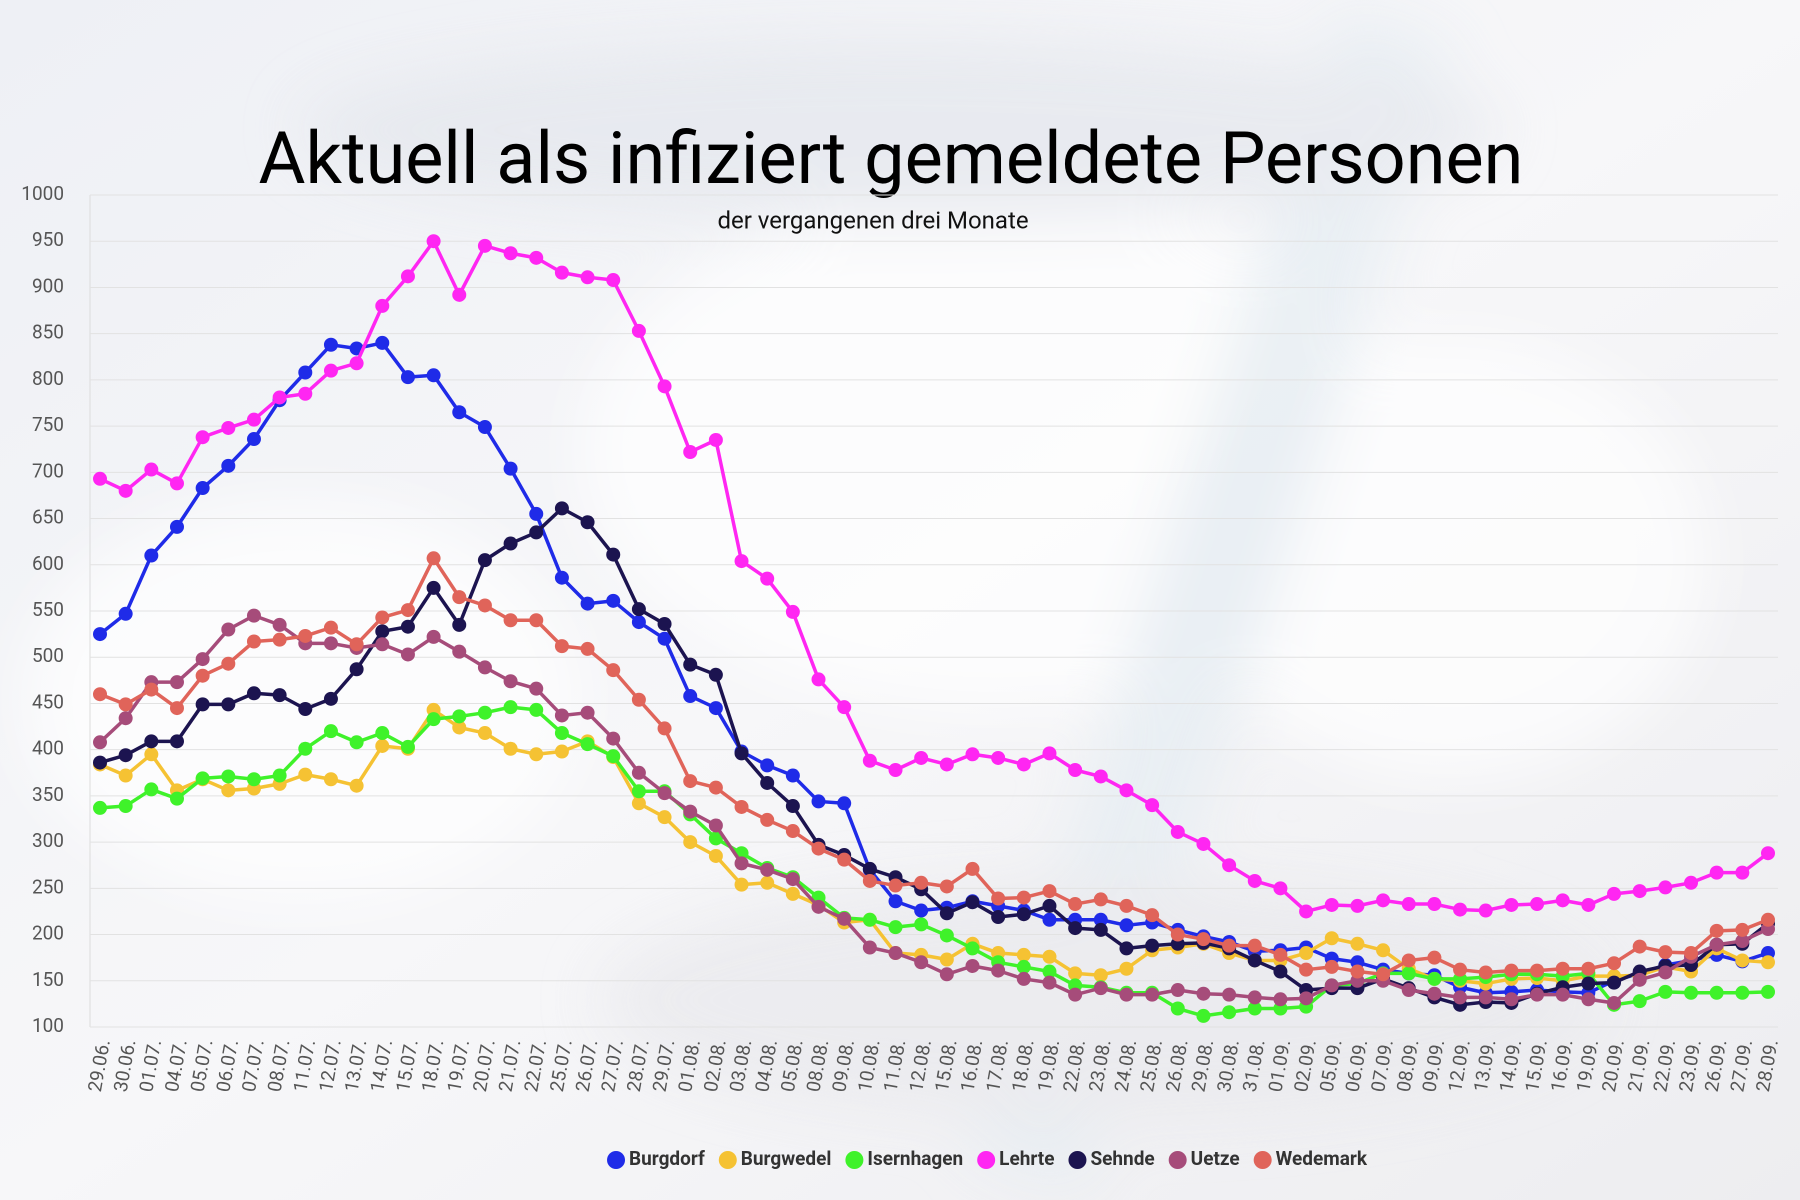  What do you see at coordinates (42, 193) in the screenshot?
I see `y-tick-label: 1000` at bounding box center [42, 193].